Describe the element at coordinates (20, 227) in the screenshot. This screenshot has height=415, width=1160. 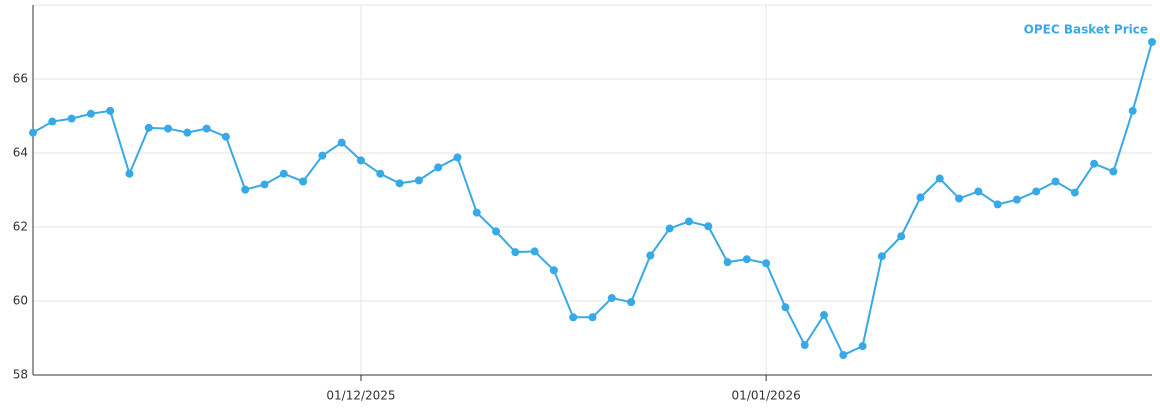
I see `y-tick-label: 62` at that location.